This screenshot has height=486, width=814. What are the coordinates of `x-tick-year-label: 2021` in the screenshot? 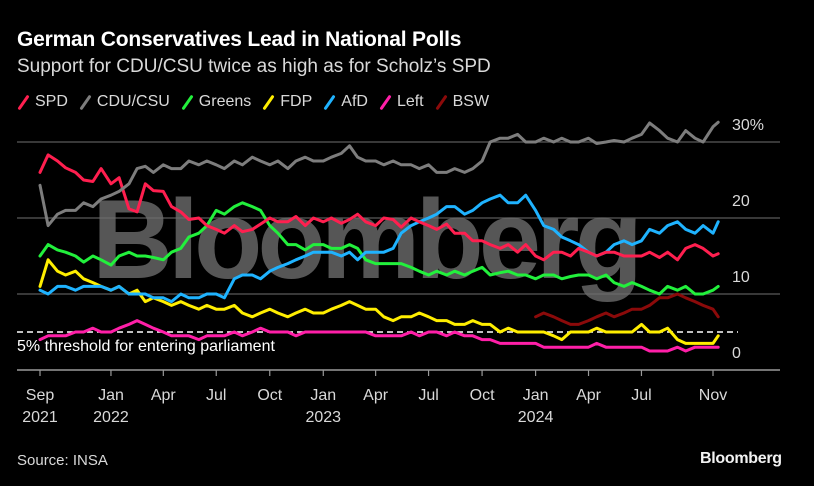 It's located at (40, 417).